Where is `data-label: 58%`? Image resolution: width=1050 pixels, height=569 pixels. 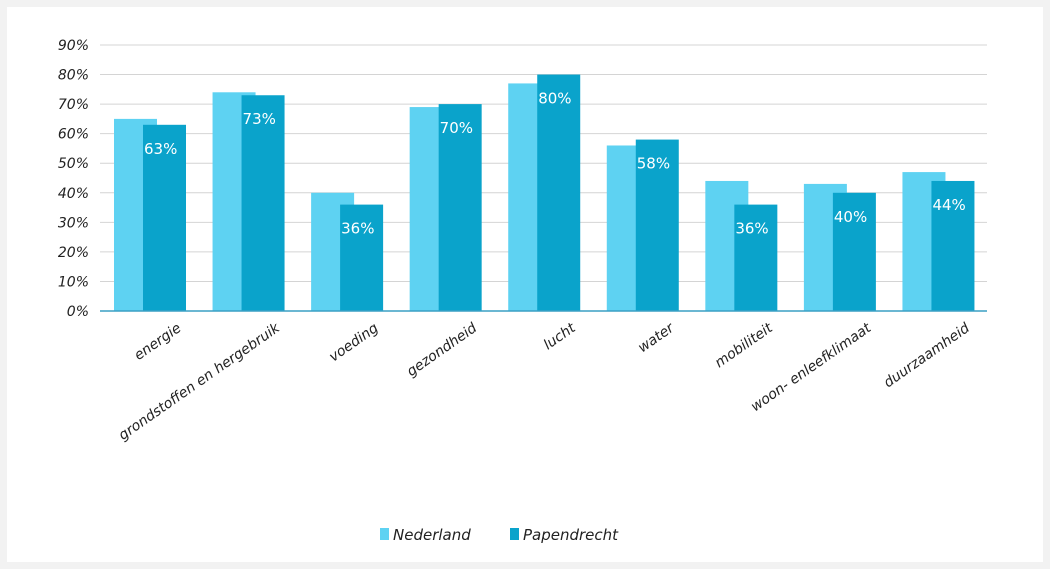 data-label: 58% is located at coordinates (653, 164).